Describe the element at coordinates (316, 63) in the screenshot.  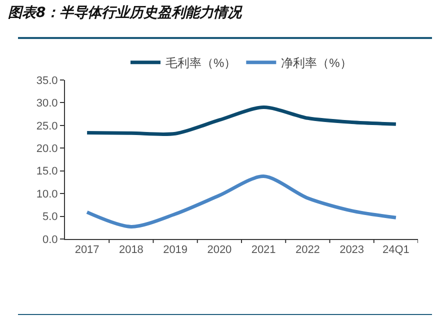
I see `legend-label: 净利率（%）` at that location.